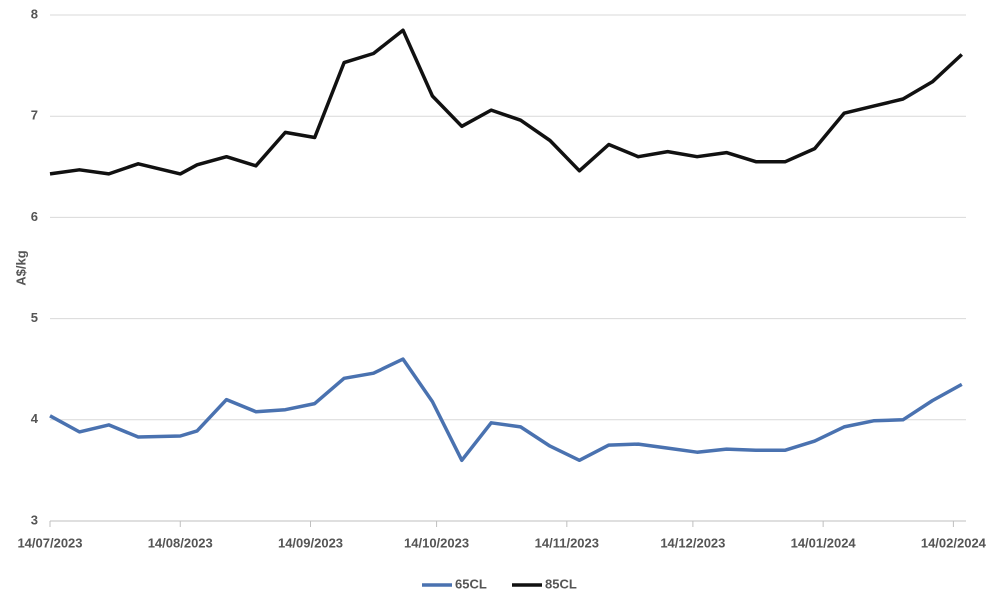  What do you see at coordinates (824, 542) in the screenshot?
I see `x-tick-label: 14/01/2024` at bounding box center [824, 542].